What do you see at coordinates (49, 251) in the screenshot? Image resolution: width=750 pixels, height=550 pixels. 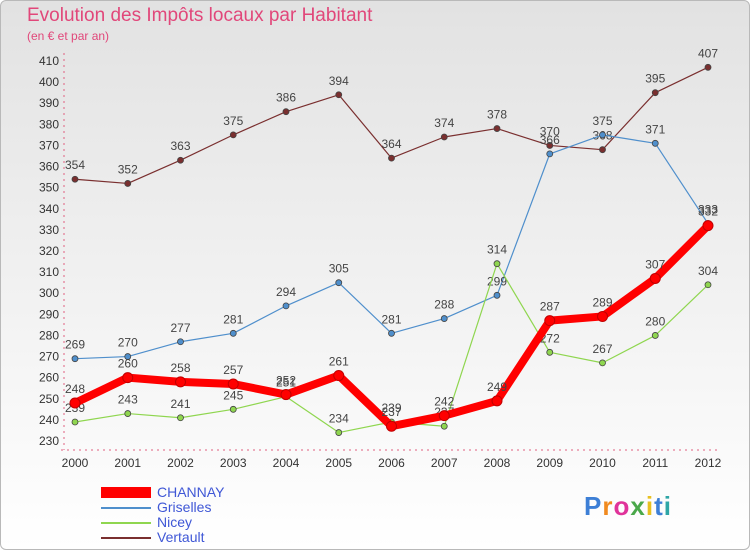 I see `y-tick-label: 320` at bounding box center [49, 251].